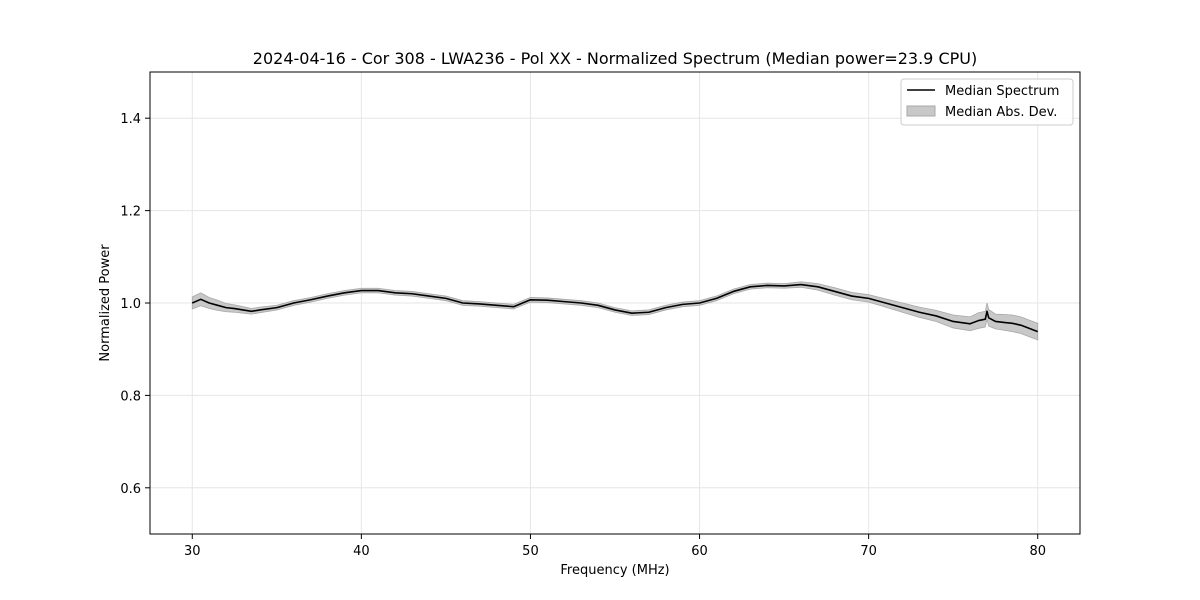  Describe the element at coordinates (1002, 91) in the screenshot. I see `legend-median-spectrum: Median Spectrum` at that location.